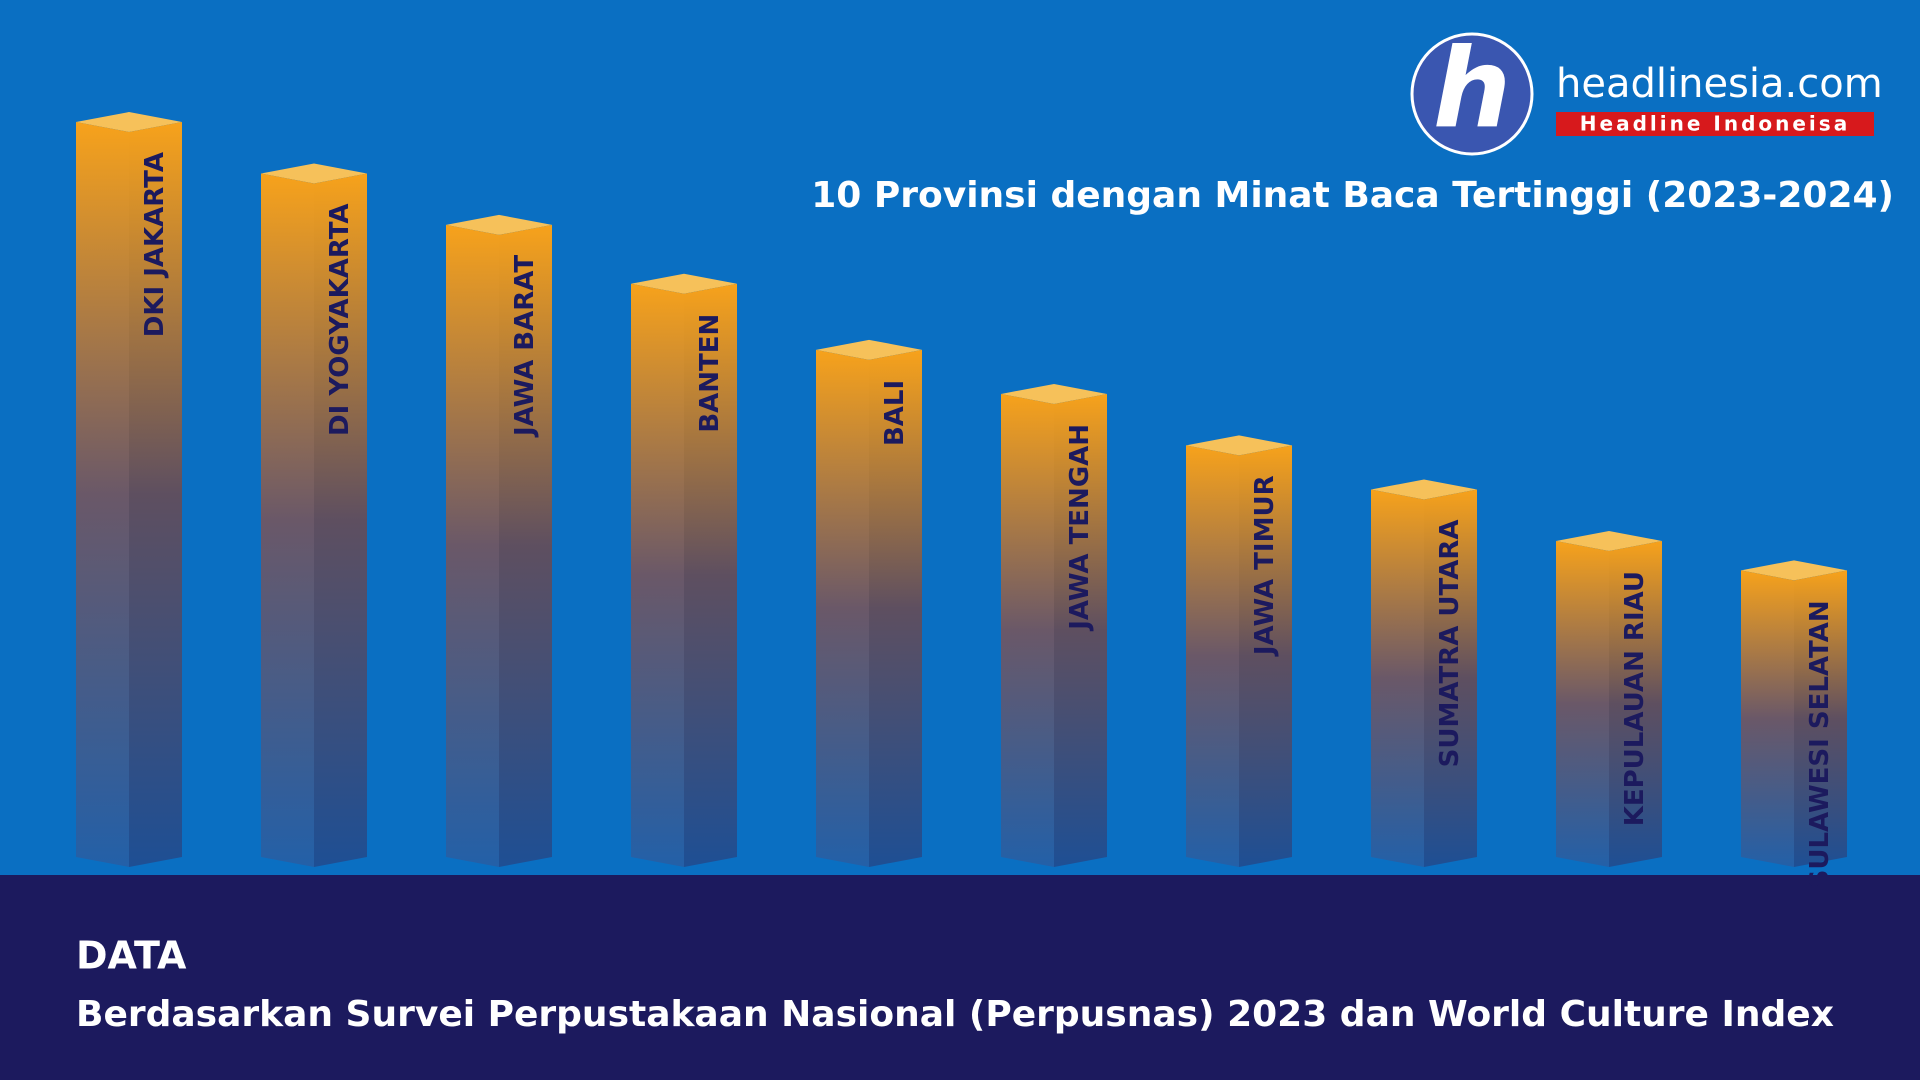 The image size is (1920, 1084). What do you see at coordinates (155, 244) in the screenshot?
I see `category-label: DKI JAKARTA` at bounding box center [155, 244].